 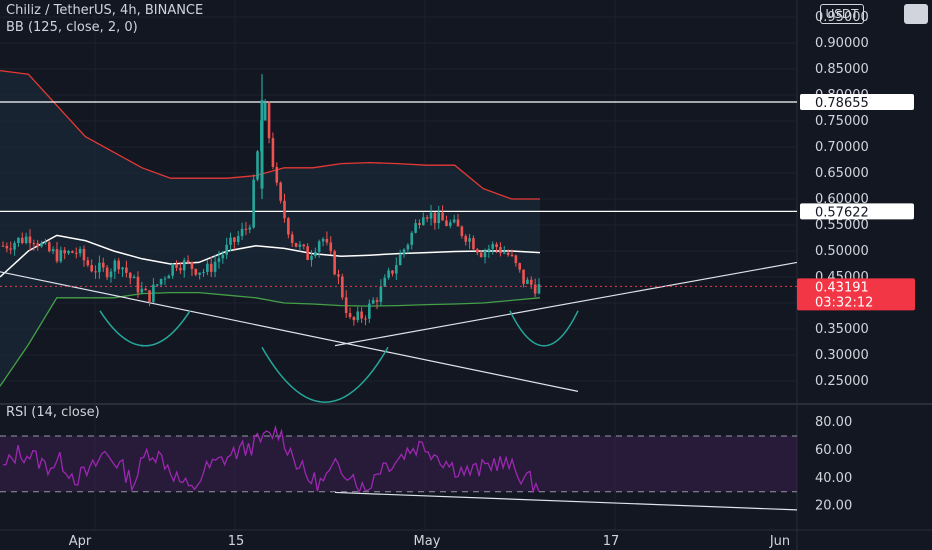 What do you see at coordinates (842, 199) in the screenshot?
I see `price-tick-label: 0.60000` at bounding box center [842, 199].